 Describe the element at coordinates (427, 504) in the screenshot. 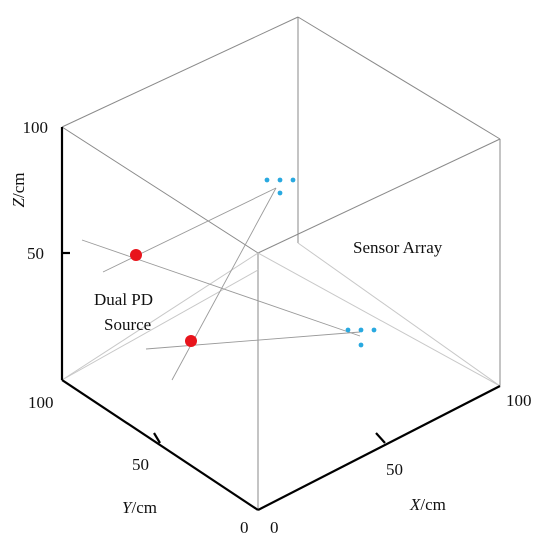

I see `x-axis-title: X/cm` at that location.